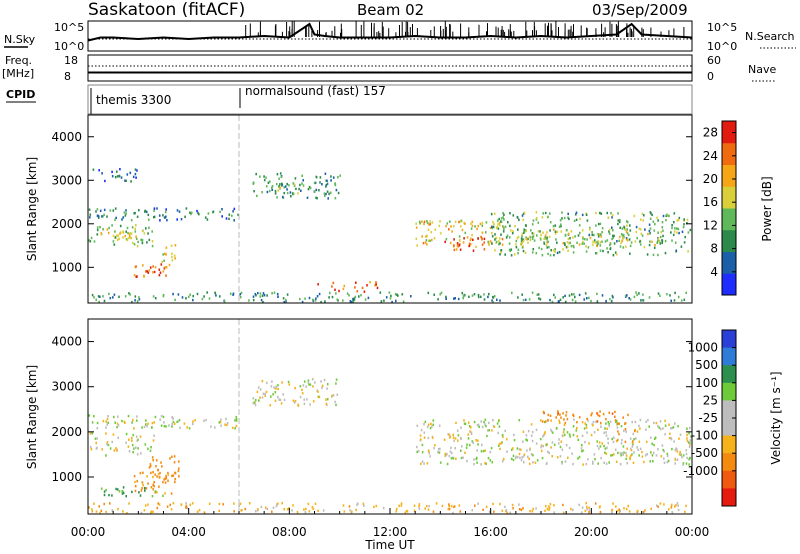 Image resolution: width=800 pixels, height=554 pixels. I want to click on nsky-label: N.Sky, so click(20, 39).